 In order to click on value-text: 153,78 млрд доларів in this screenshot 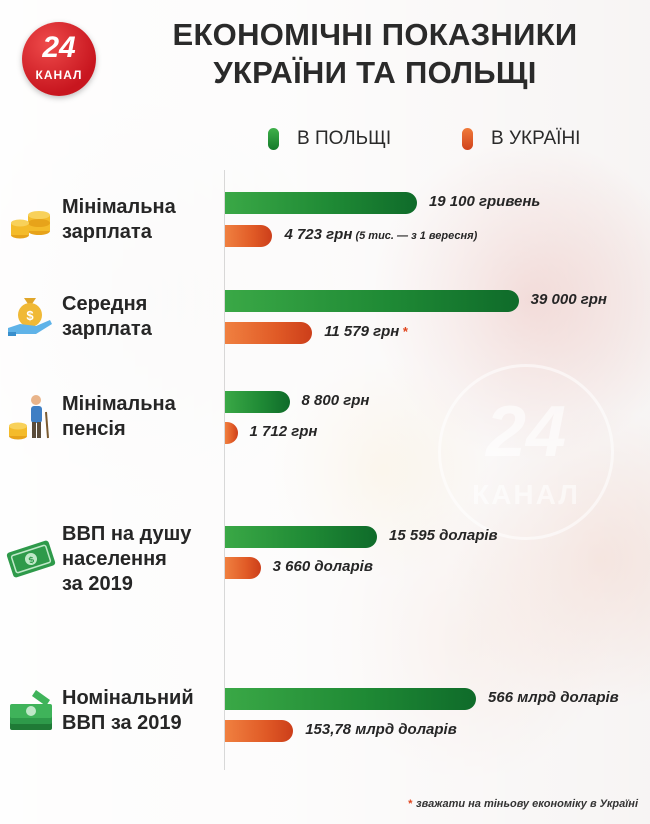, I will do `click(381, 729)`.